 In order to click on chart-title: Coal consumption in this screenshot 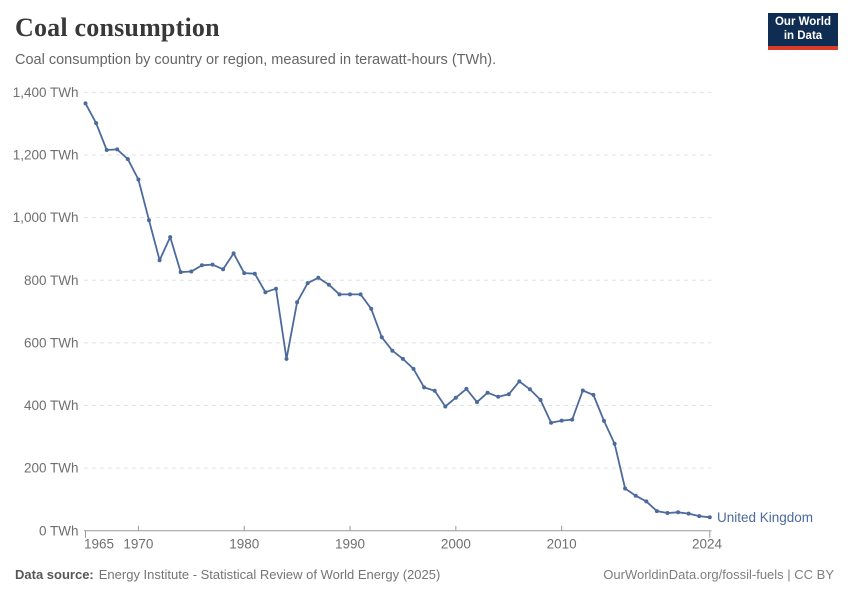, I will do `click(117, 27)`.